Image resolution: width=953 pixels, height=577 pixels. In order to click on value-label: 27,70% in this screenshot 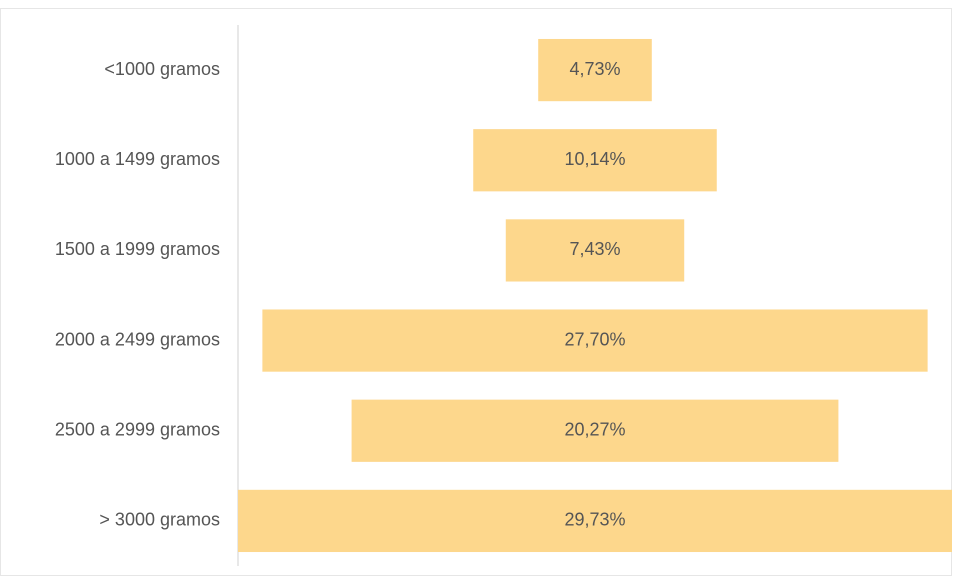, I will do `click(594, 339)`.